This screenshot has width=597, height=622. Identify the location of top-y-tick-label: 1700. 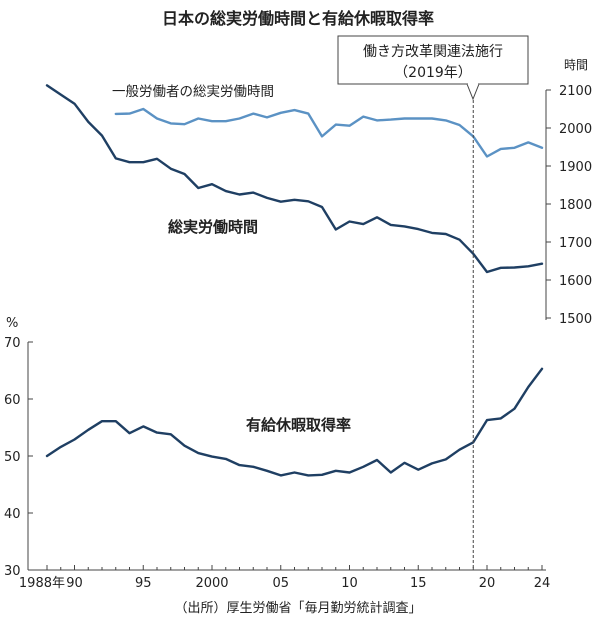
(575, 243).